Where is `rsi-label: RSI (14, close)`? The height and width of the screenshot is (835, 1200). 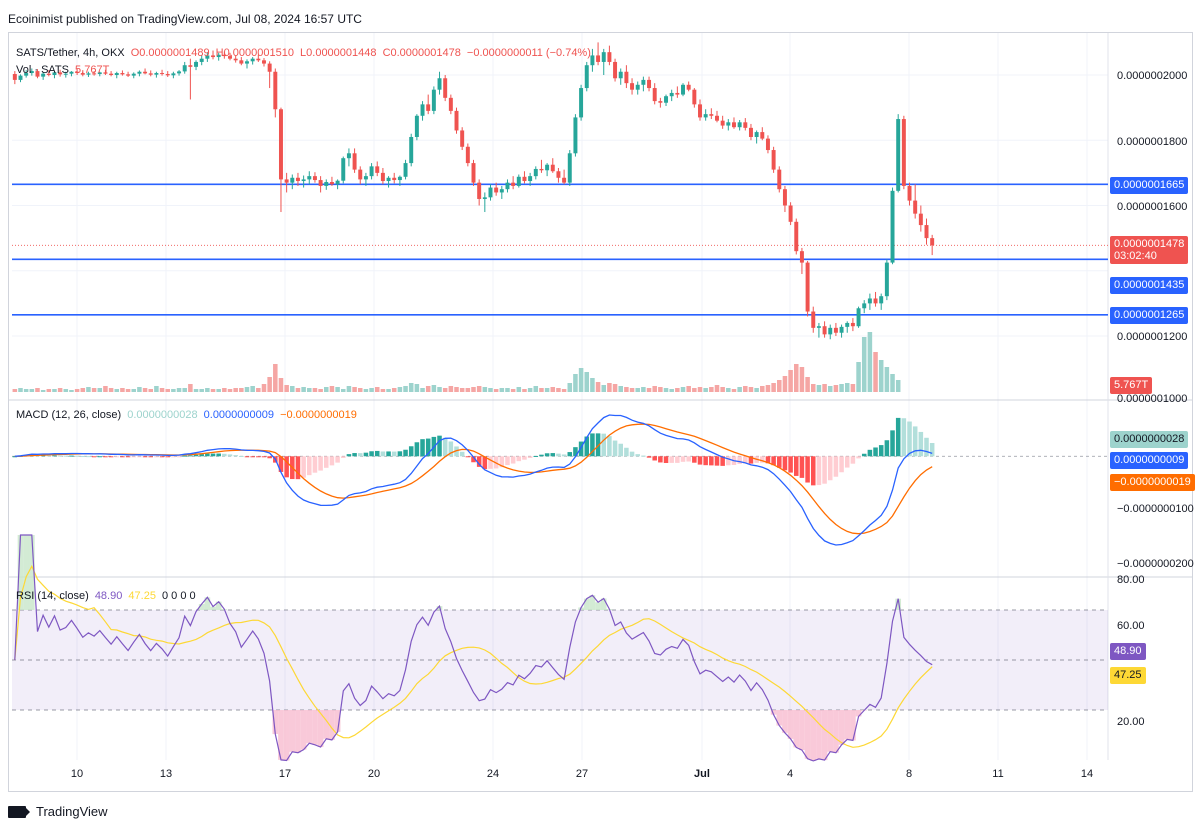
rsi-label: RSI (14, close) is located at coordinates (52, 596).